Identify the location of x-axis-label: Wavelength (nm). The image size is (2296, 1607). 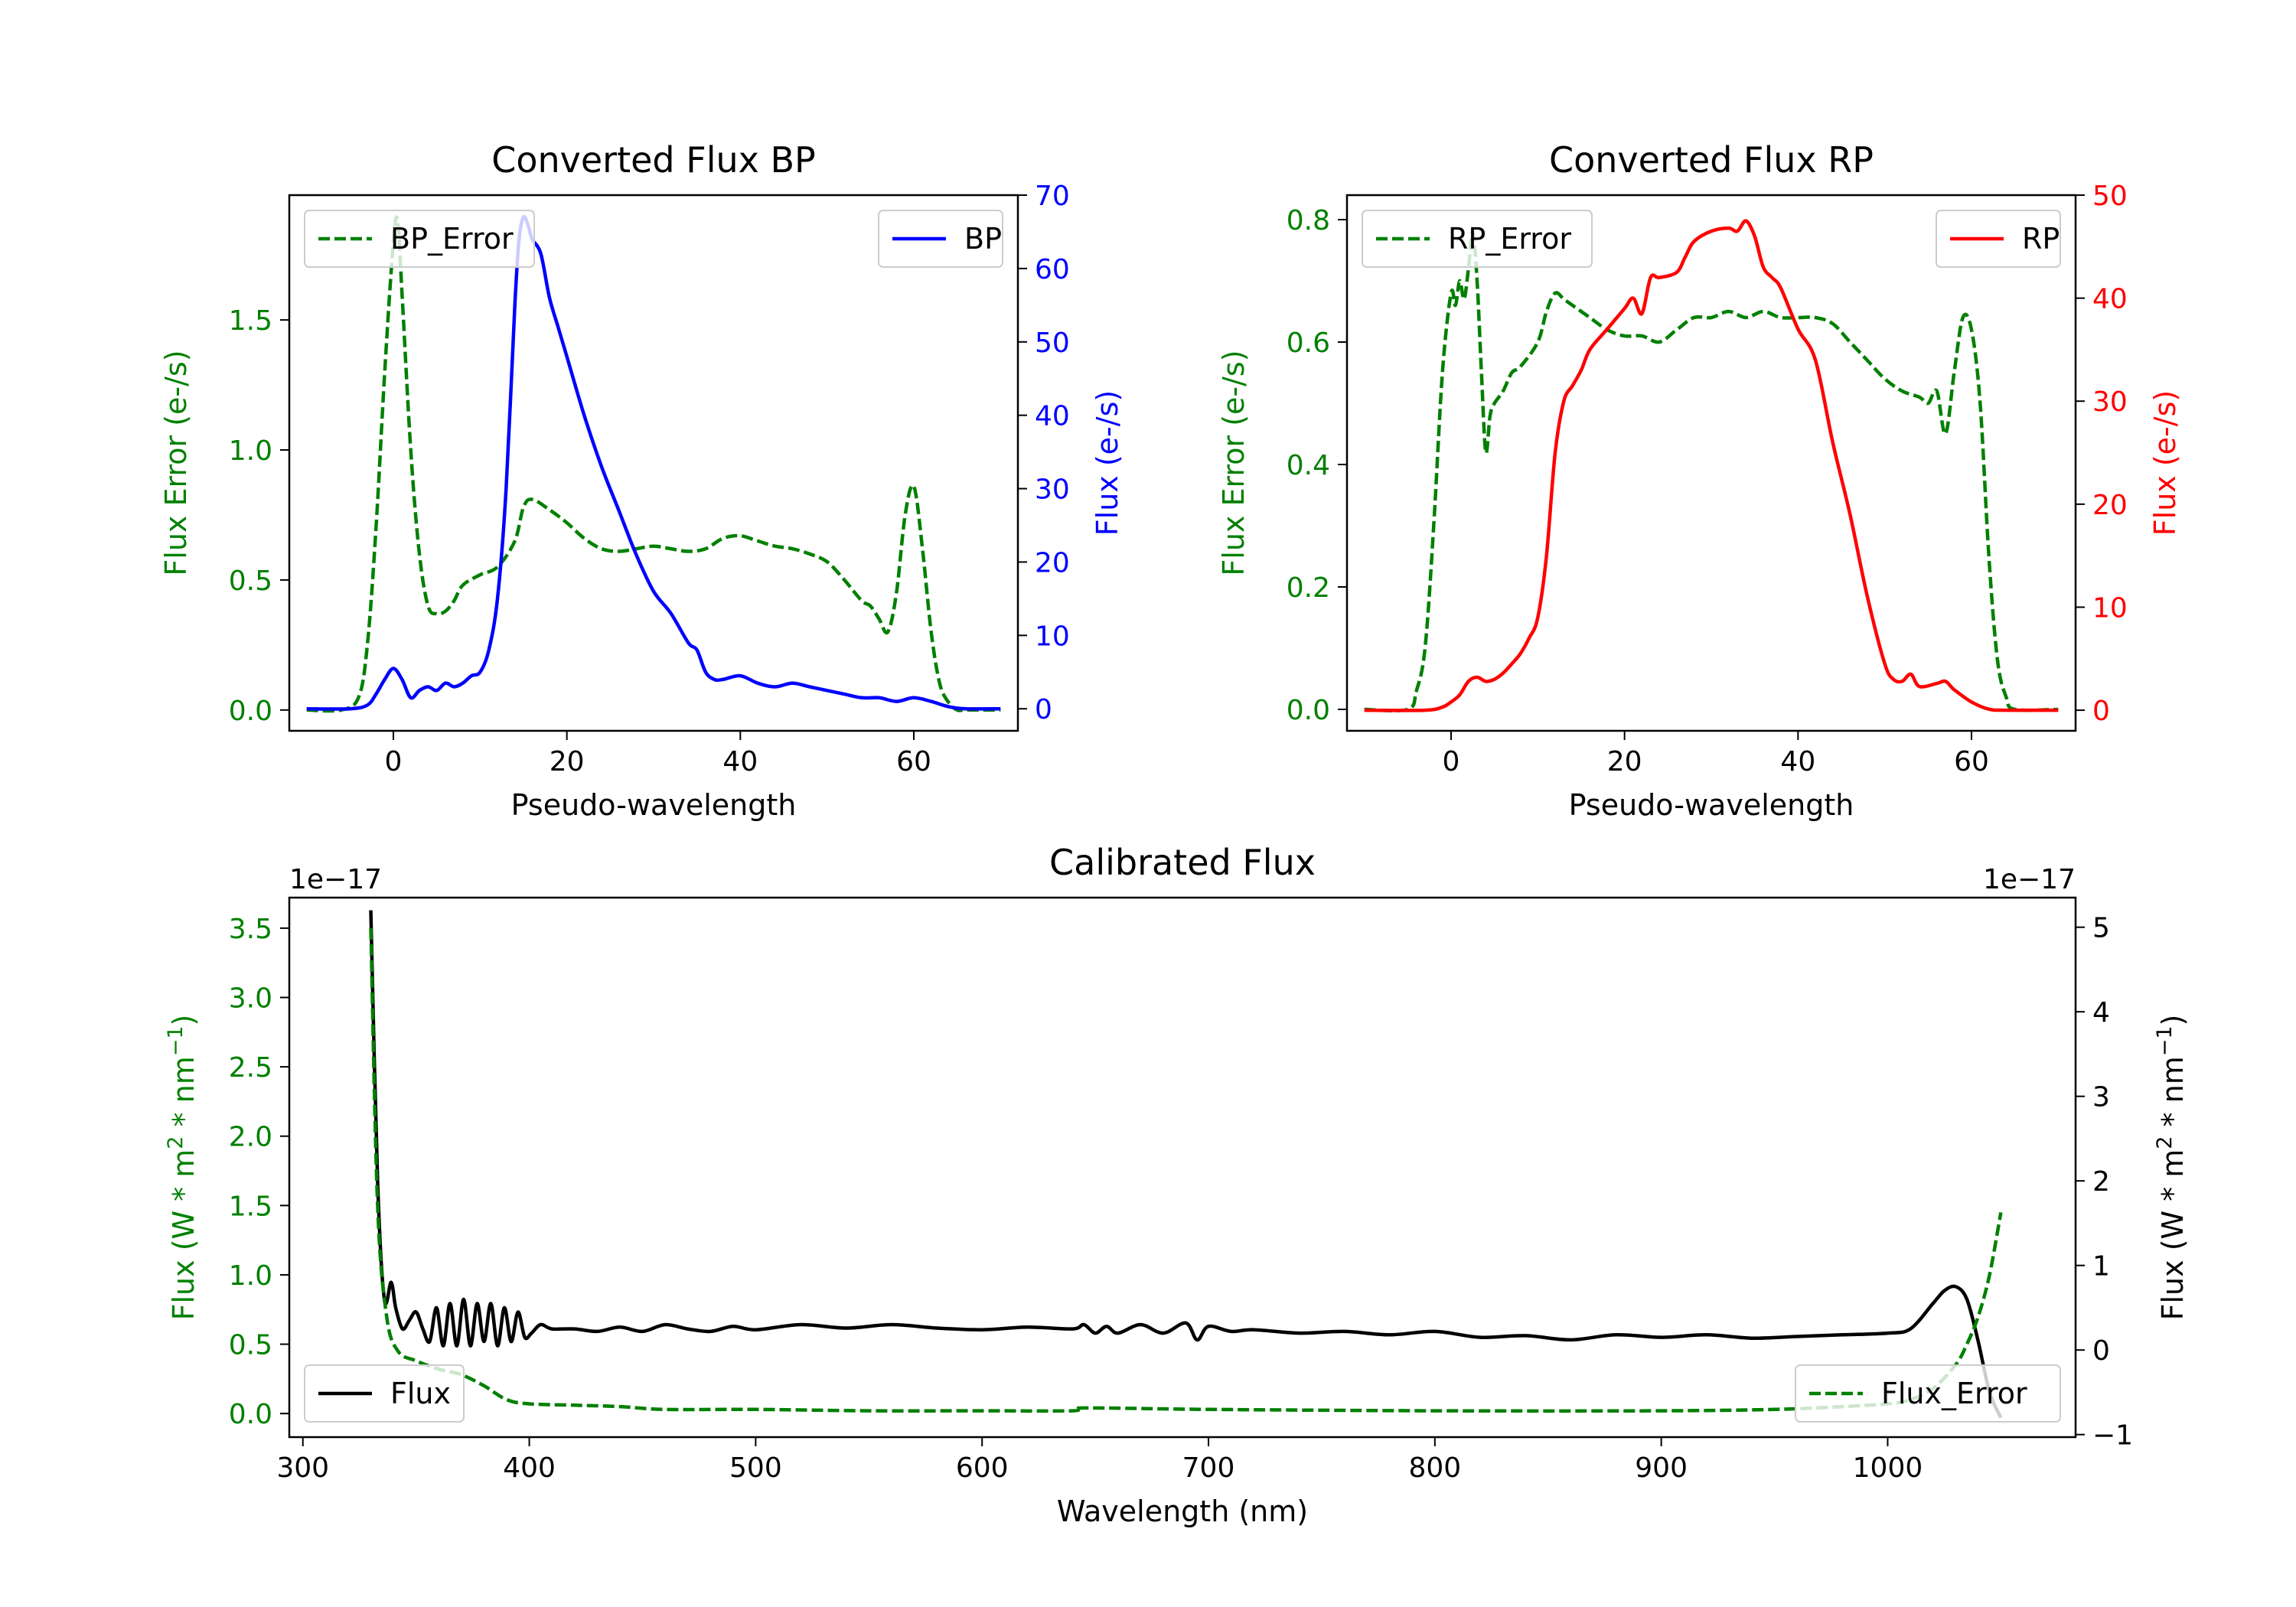
(1182, 1511).